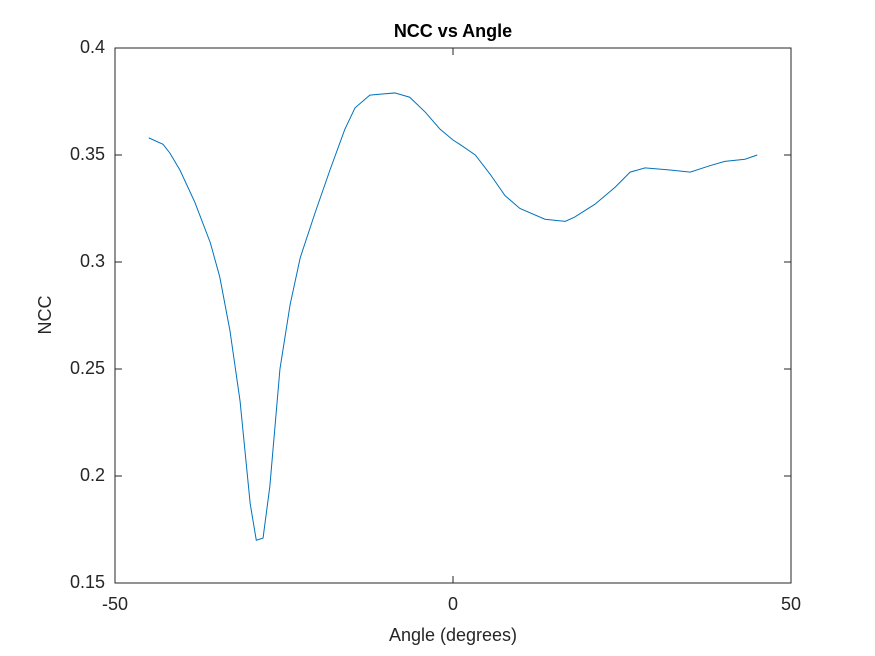 The image size is (875, 656). Describe the element at coordinates (92, 475) in the screenshot. I see `y-tick-label: 0.2` at that location.